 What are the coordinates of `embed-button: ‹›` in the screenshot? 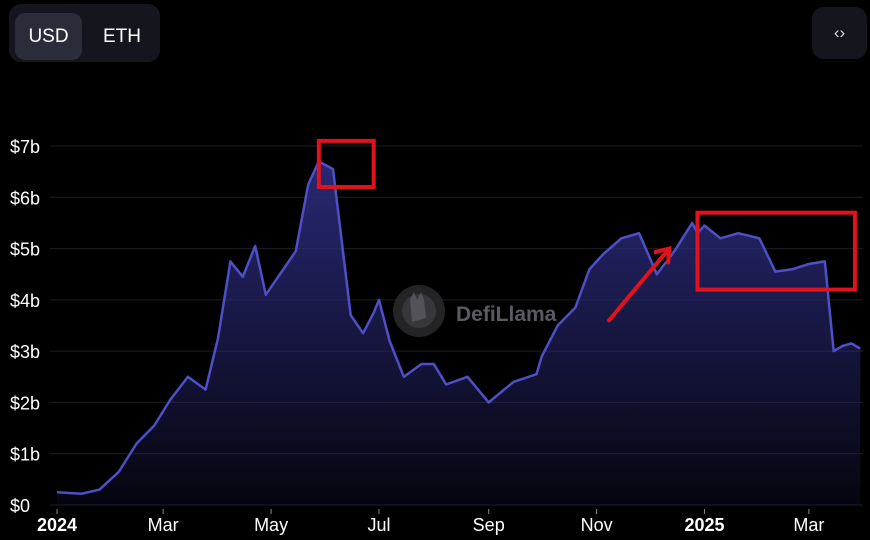 It's located at (839, 33).